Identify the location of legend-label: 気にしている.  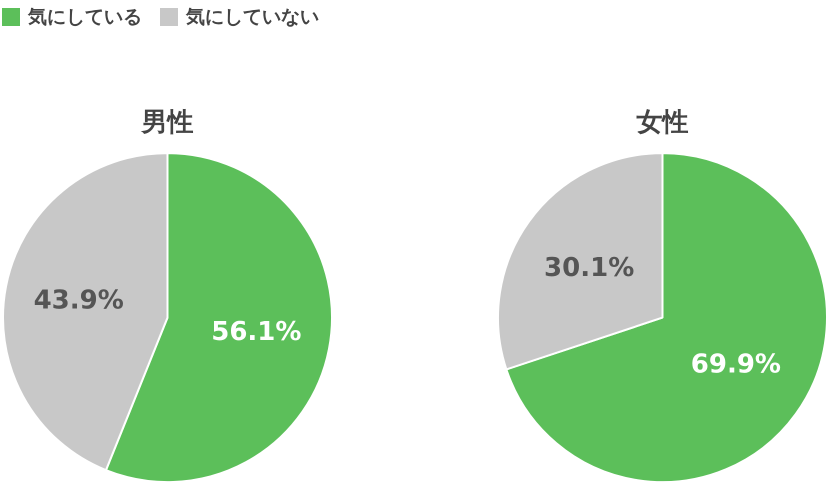
(85, 17).